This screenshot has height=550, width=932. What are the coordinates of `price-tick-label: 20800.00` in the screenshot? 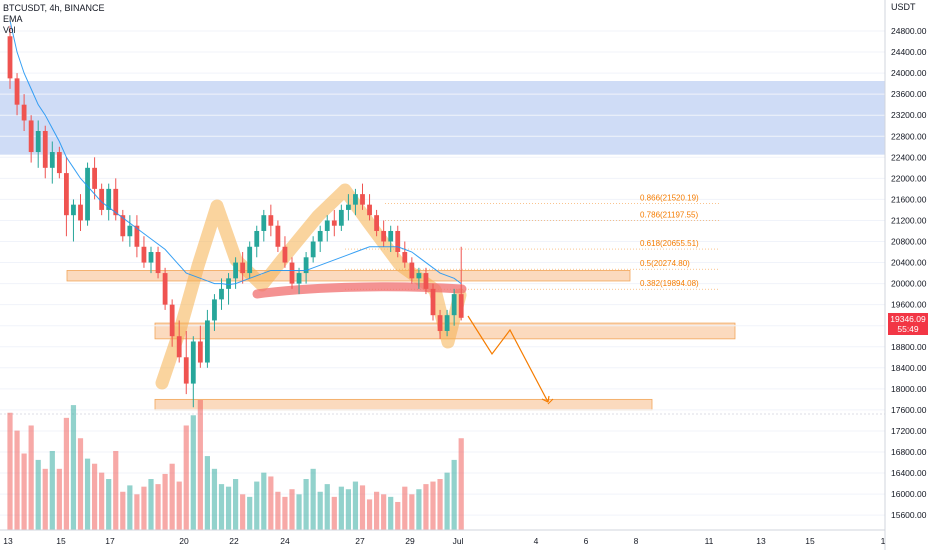 It's located at (909, 242).